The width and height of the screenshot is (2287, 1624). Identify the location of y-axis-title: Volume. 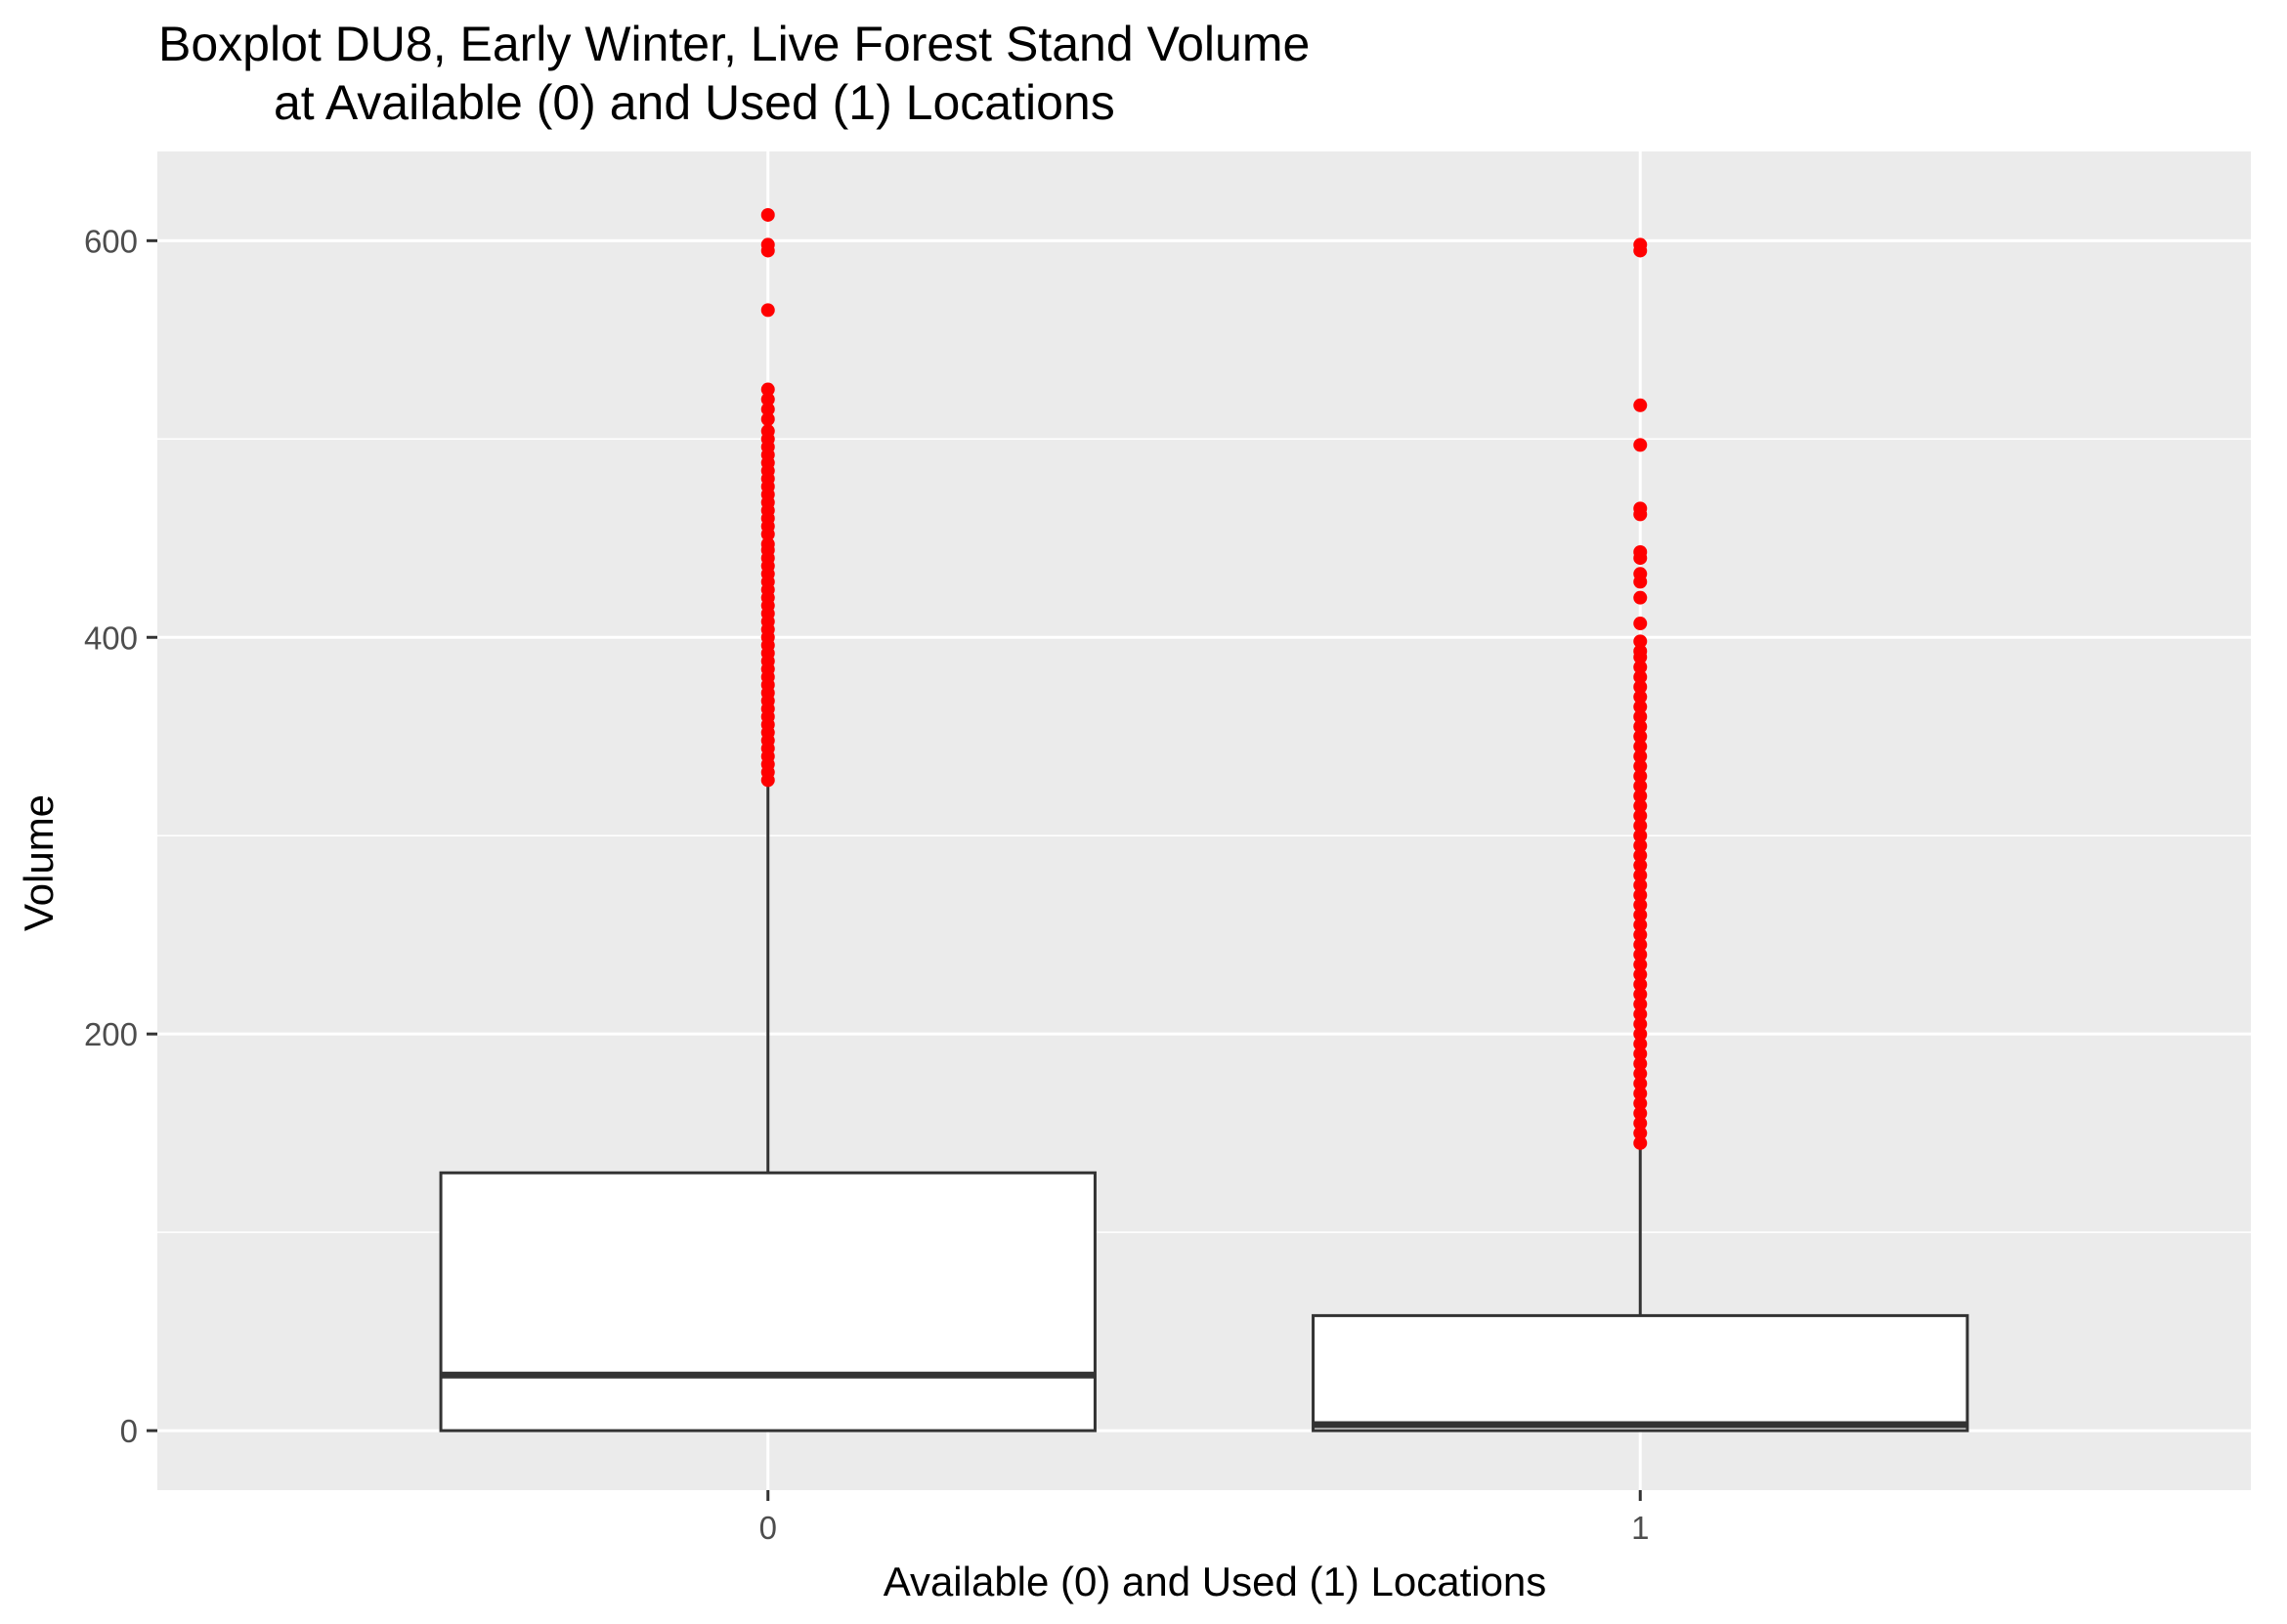
(39, 863).